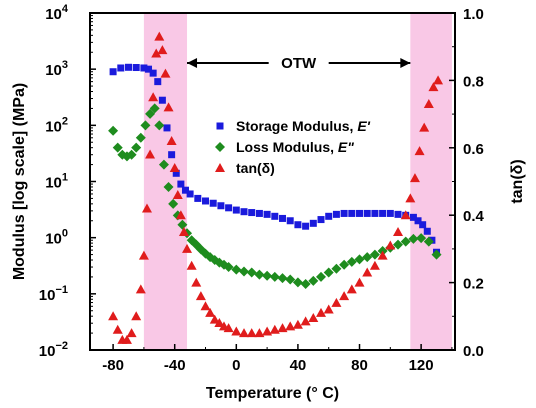 The image size is (536, 408). What do you see at coordinates (421, 365) in the screenshot?
I see `x-tick-label: 120` at bounding box center [421, 365].